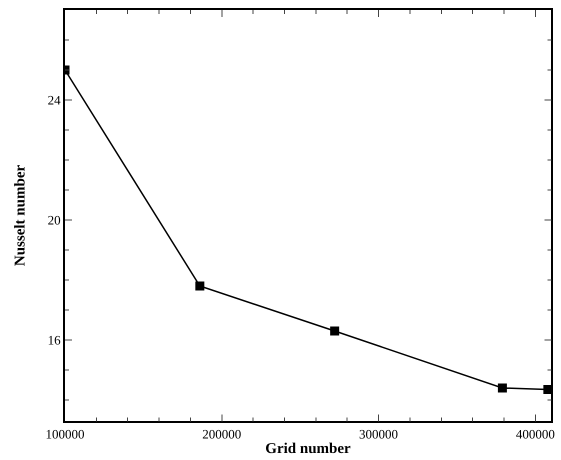 The image size is (561, 460). What do you see at coordinates (55, 100) in the screenshot?
I see `y-tick-label: 24` at bounding box center [55, 100].